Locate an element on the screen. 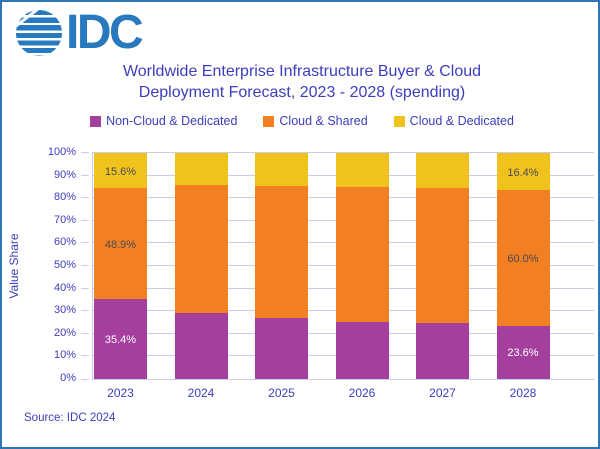  data-label: 23.6% is located at coordinates (523, 353).